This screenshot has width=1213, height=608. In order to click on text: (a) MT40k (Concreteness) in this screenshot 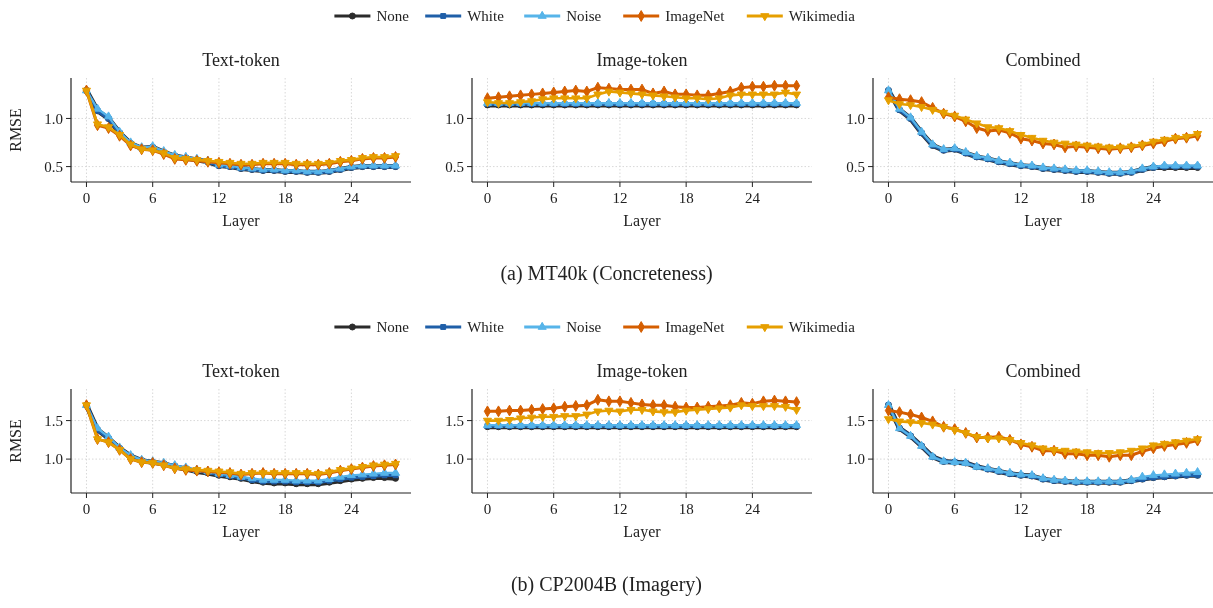, I will do `click(606, 273)`.